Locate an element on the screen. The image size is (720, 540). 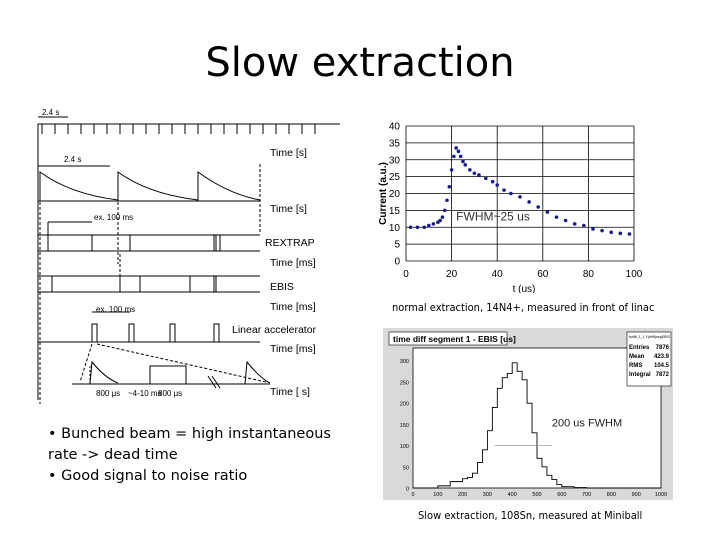
row-label-4: Time [ms] is located at coordinates (293, 263).